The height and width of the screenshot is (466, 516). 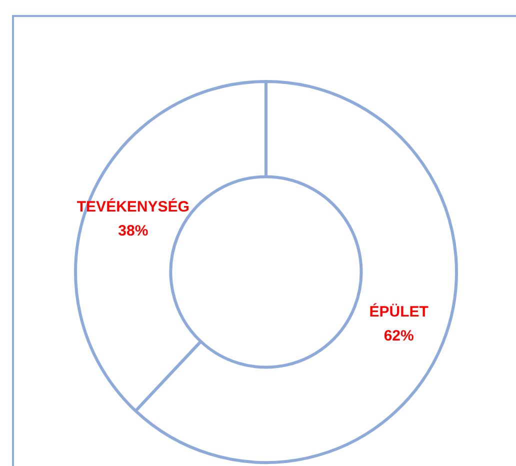 What do you see at coordinates (398, 311) in the screenshot?
I see `slice-label: ÉPÜLET` at bounding box center [398, 311].